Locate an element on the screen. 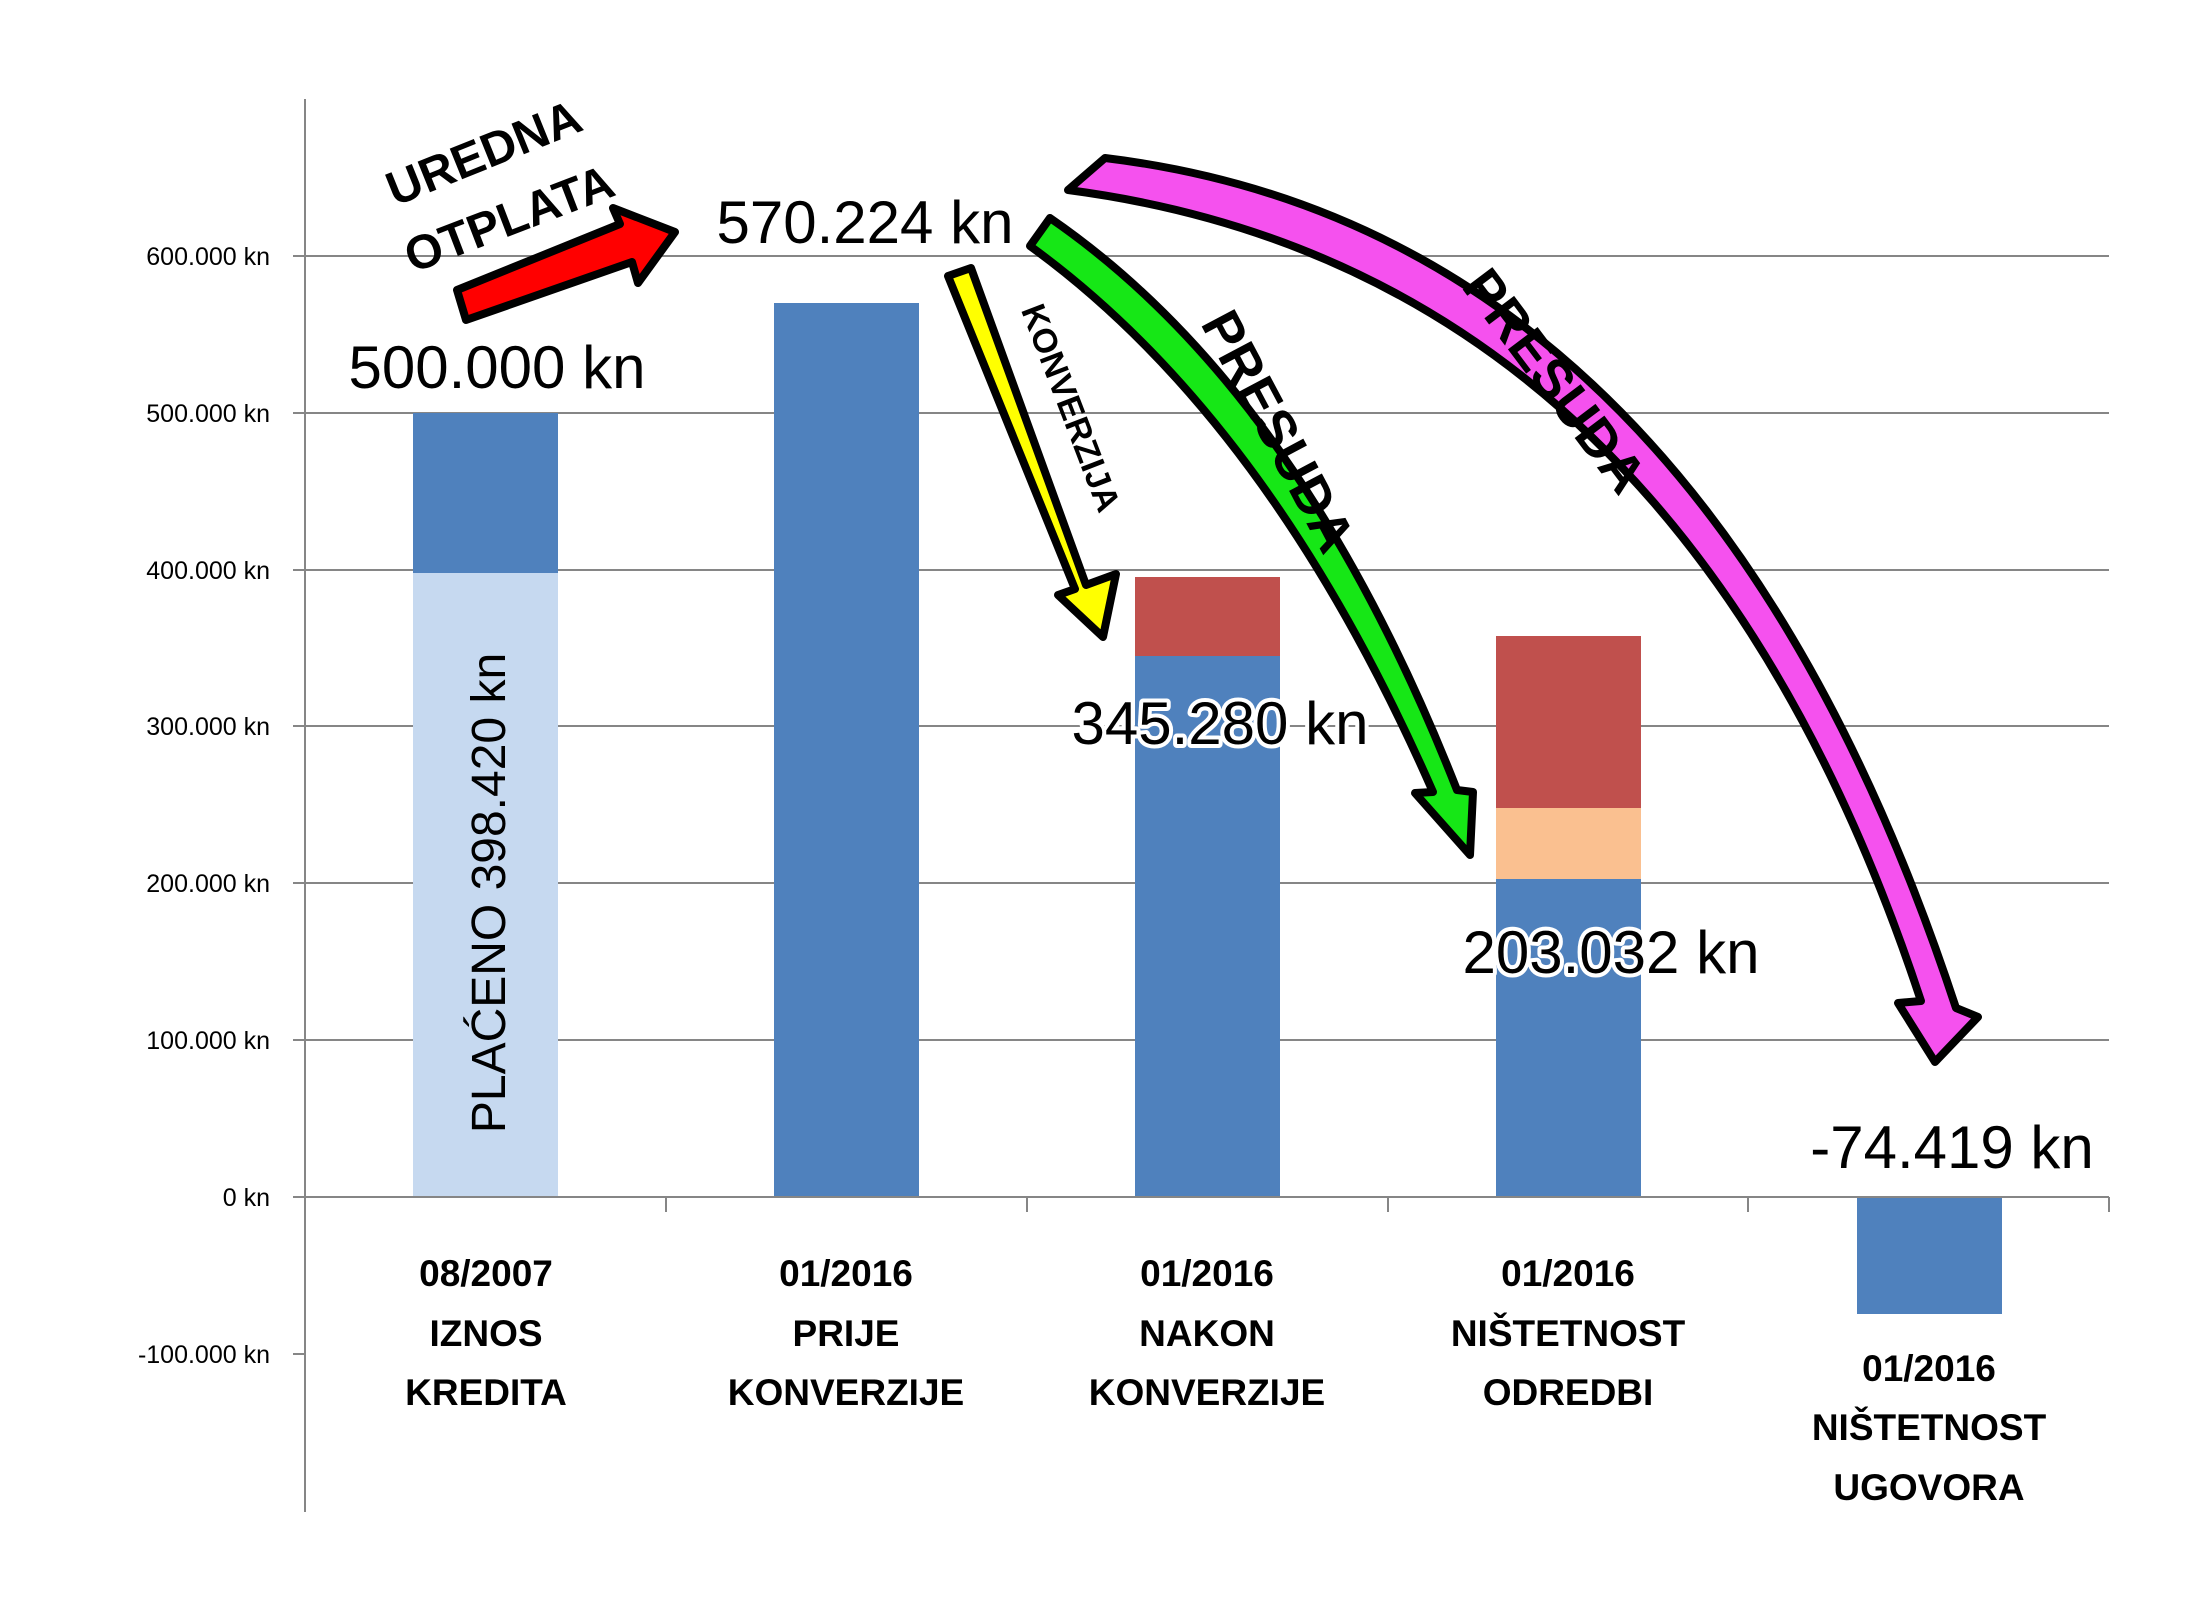 The image size is (2200, 1600). bar-1-remaining-segment is located at coordinates (485, 493).